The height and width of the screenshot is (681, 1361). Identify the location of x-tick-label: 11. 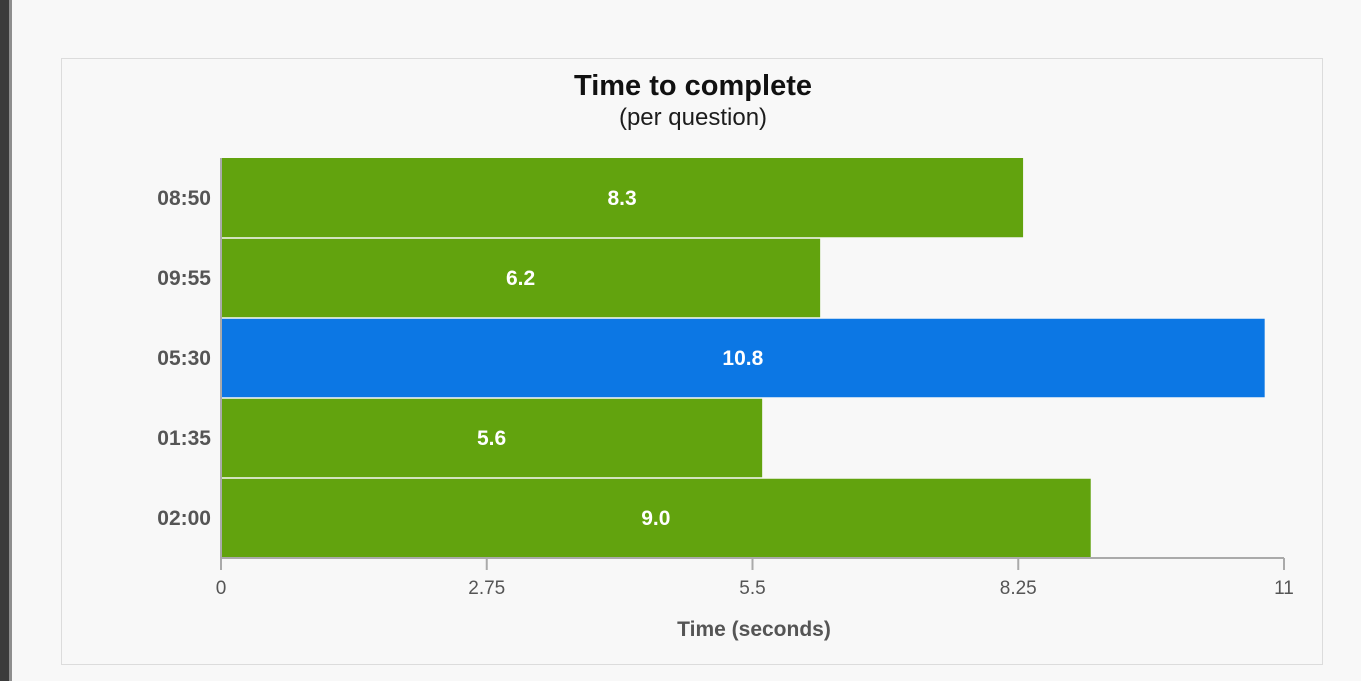
(1284, 588).